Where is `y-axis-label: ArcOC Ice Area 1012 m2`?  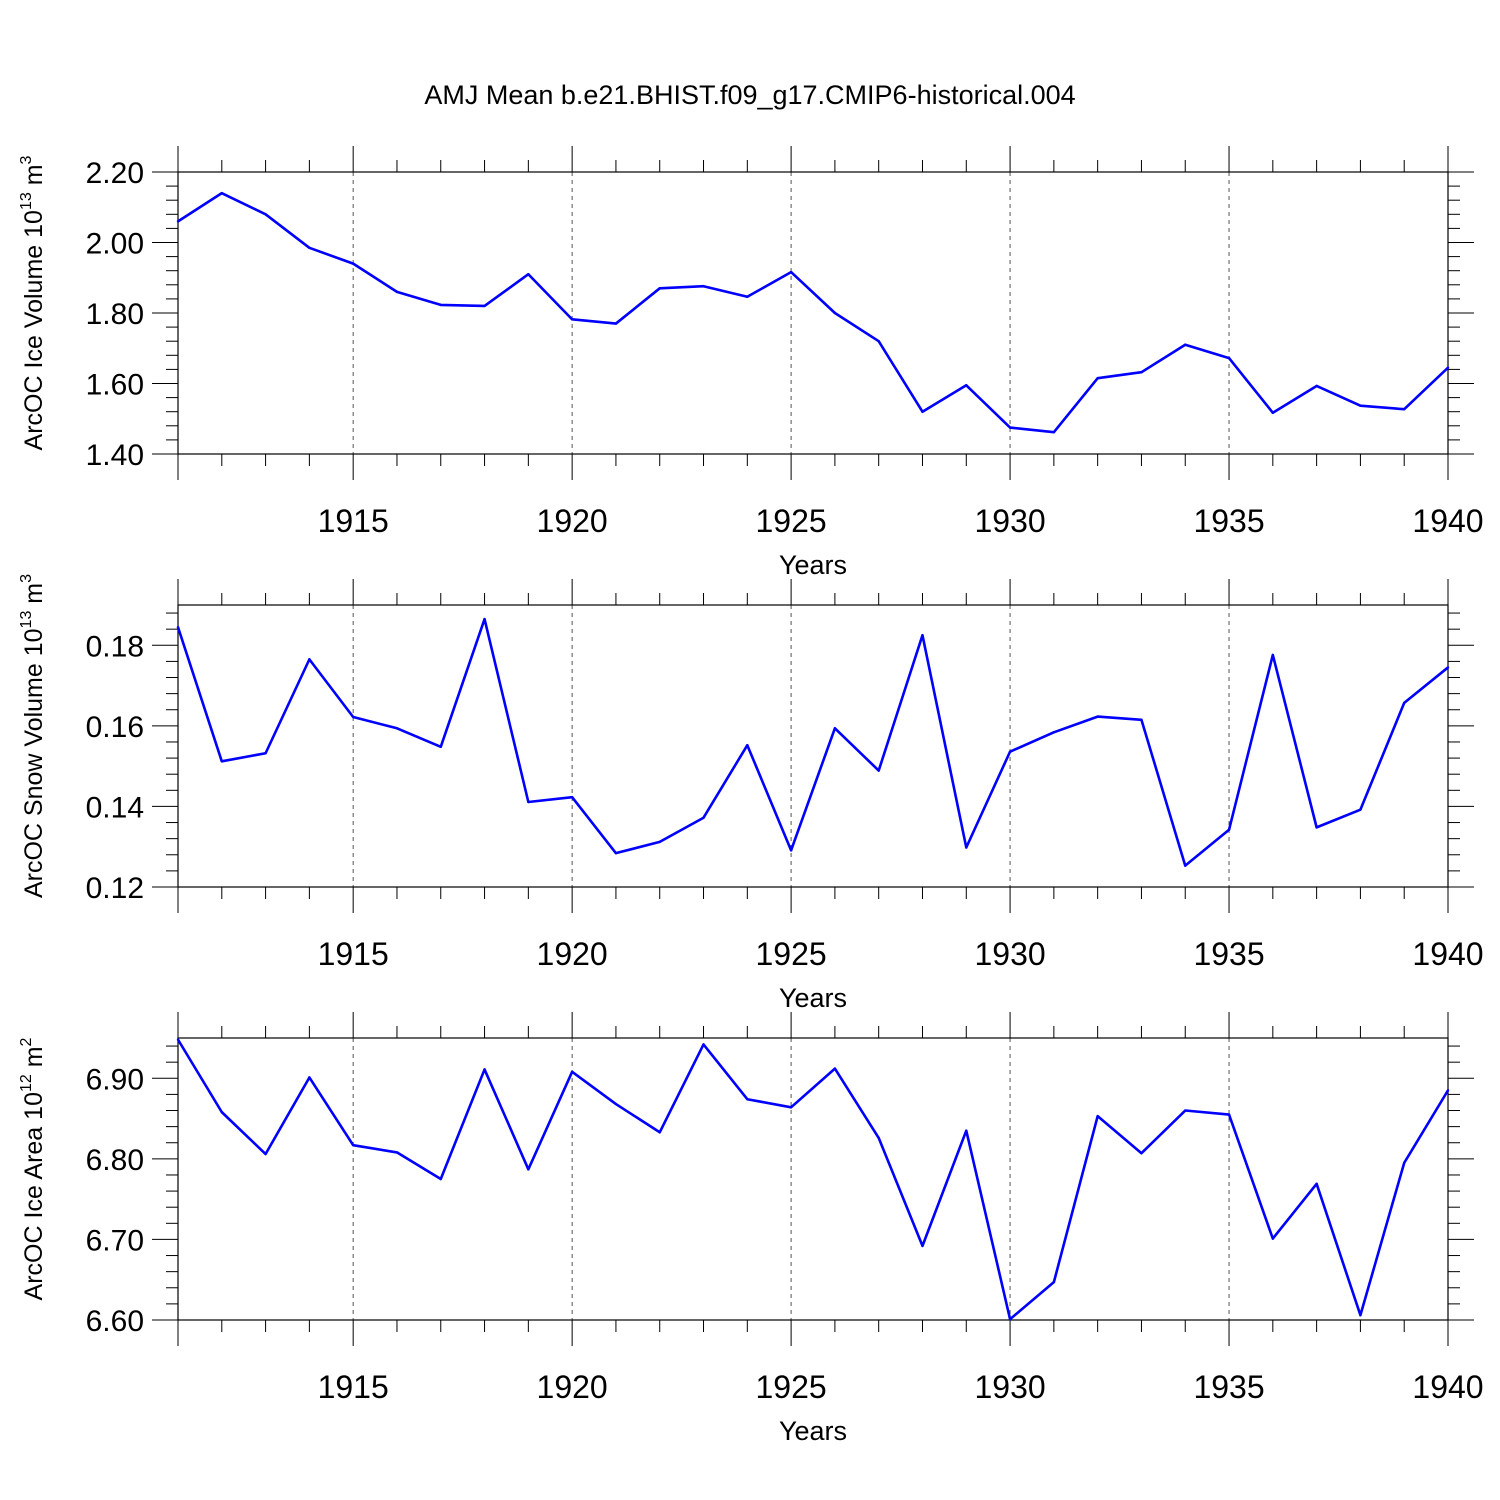 y-axis-label: ArcOC Ice Area 1012 m2 is located at coordinates (33, 1168).